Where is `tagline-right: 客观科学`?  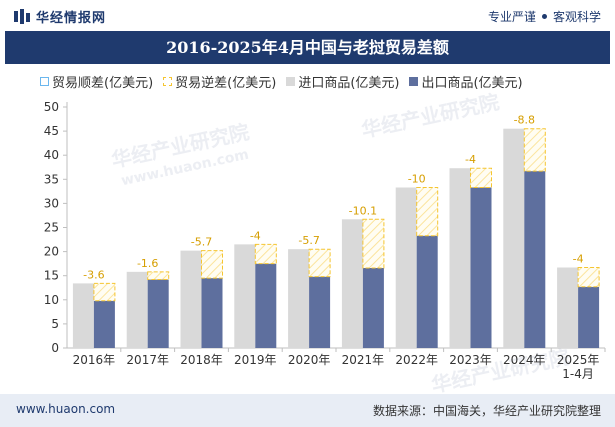 tagline-right: 客观科学 is located at coordinates (576, 17).